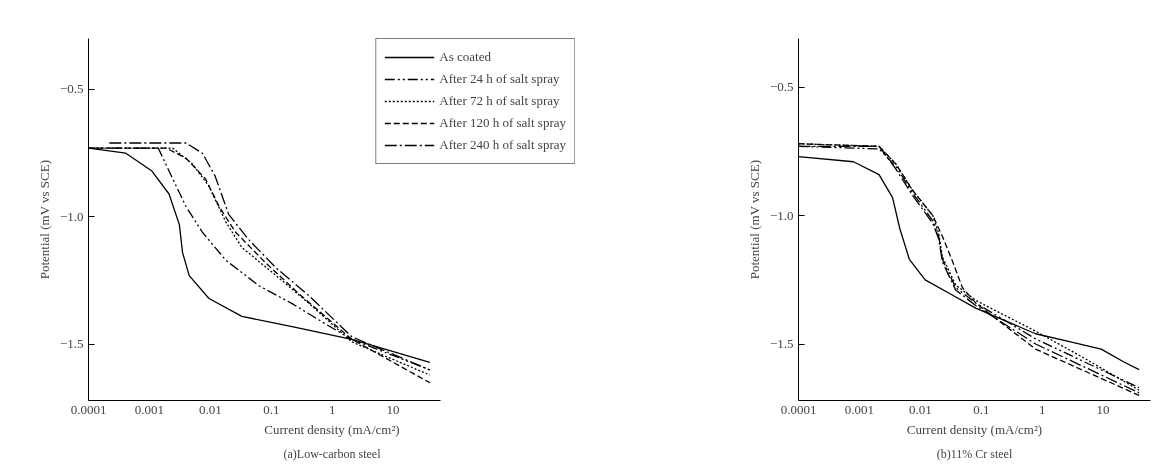 The image size is (1173, 465). Describe the element at coordinates (974, 453) in the screenshot. I see `text: (b)11% Cr steel` at that location.